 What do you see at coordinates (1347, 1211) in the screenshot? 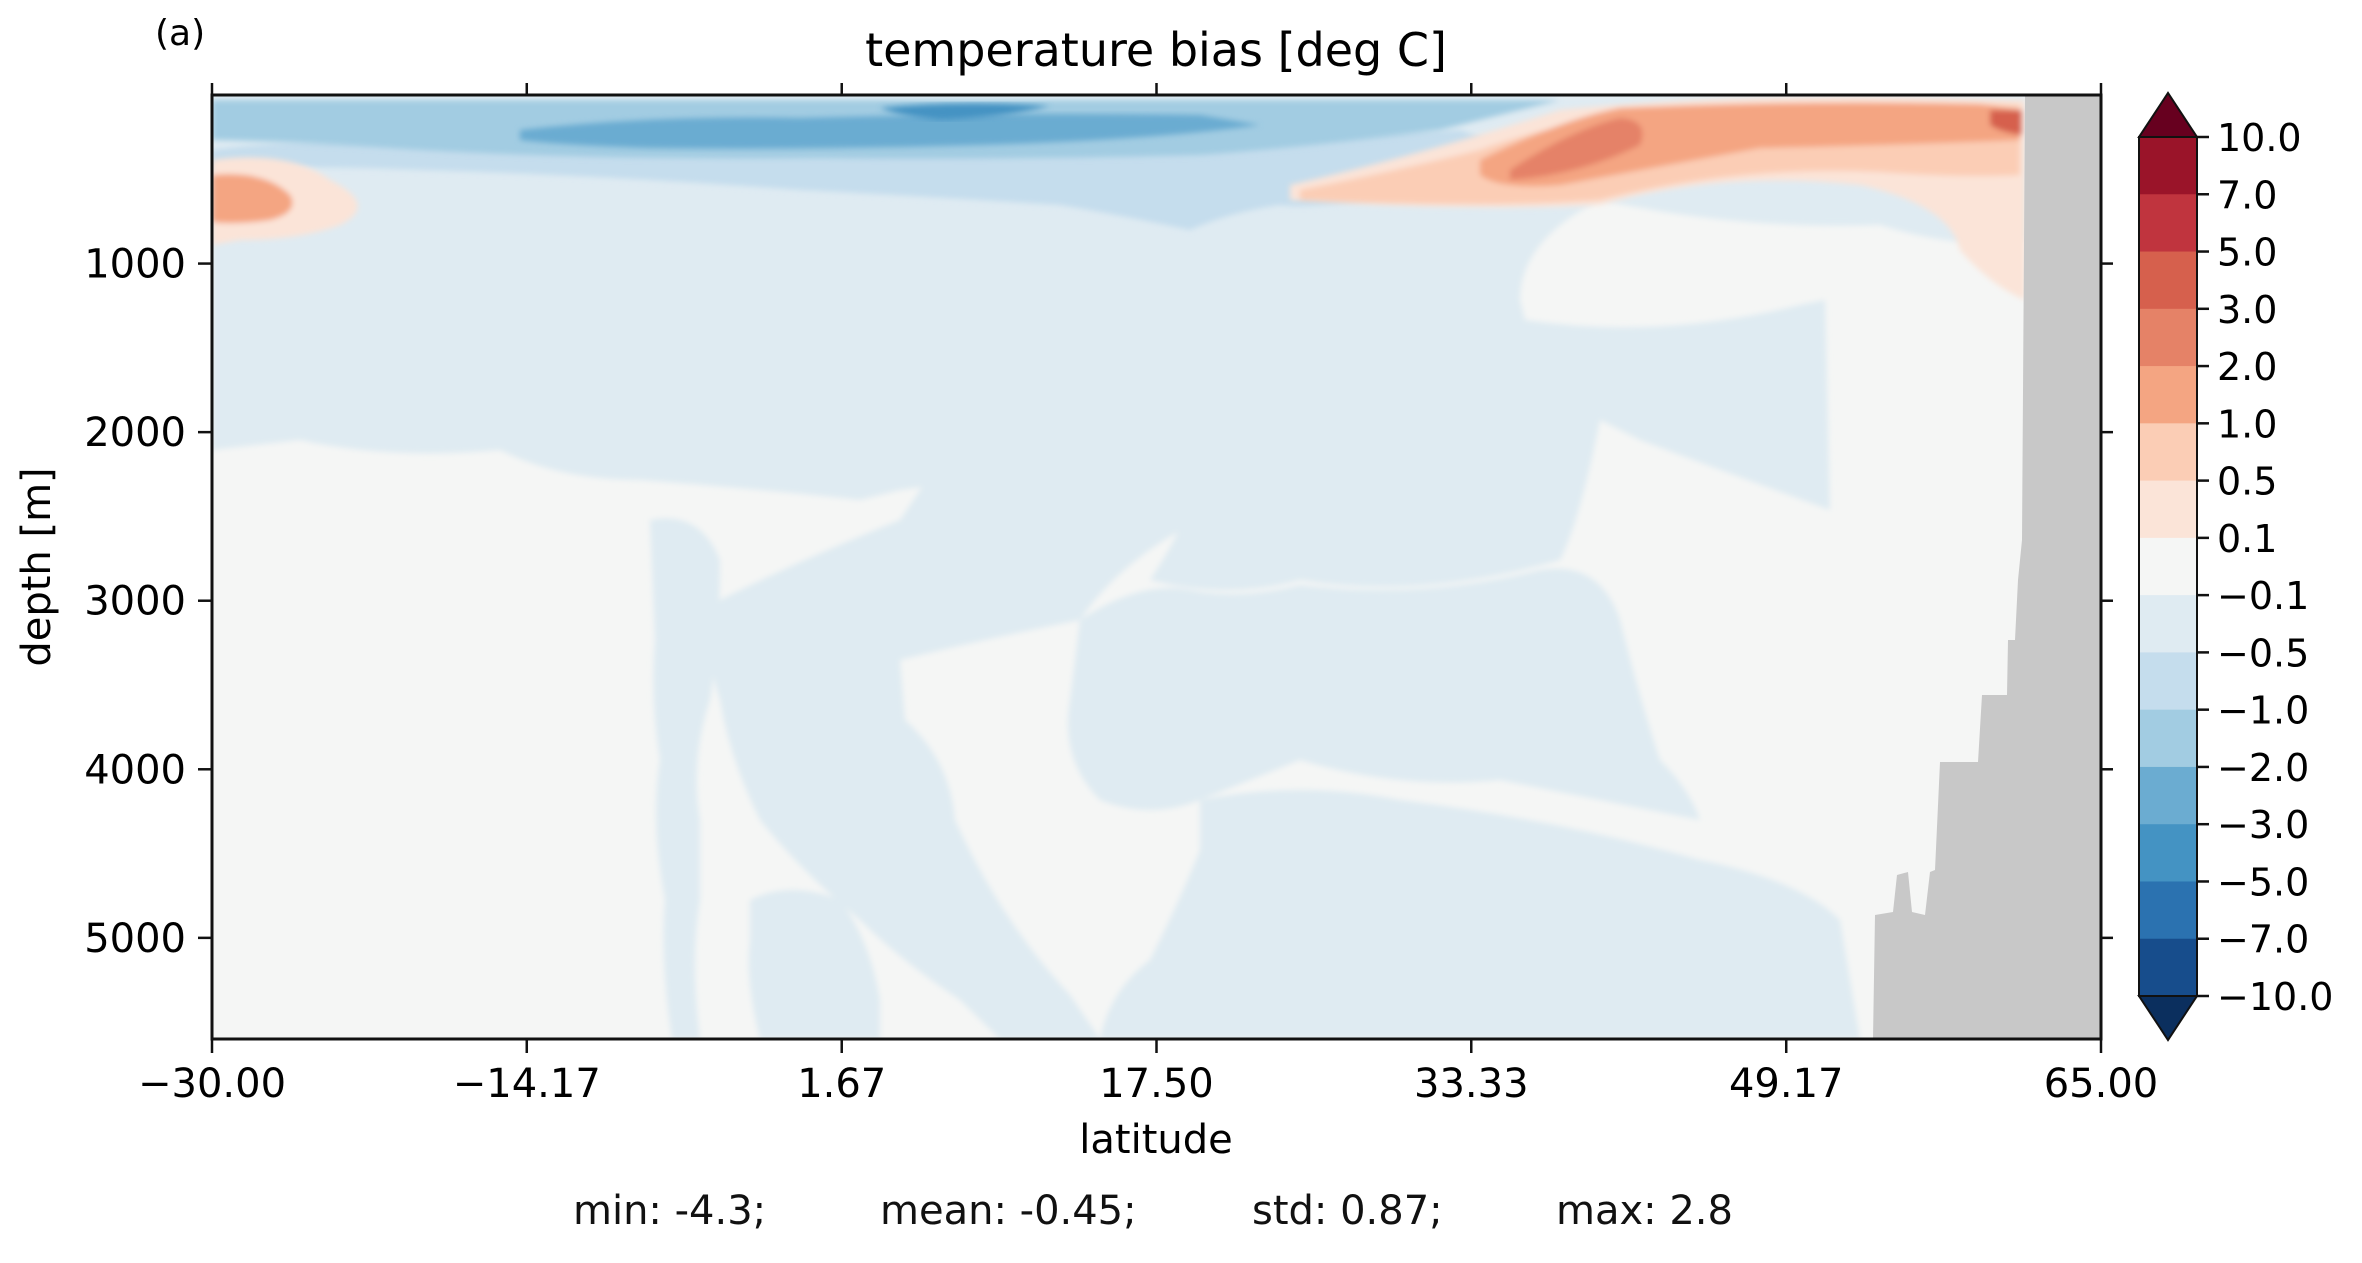
I see `stat-std: std: 0.87;` at bounding box center [1347, 1211].